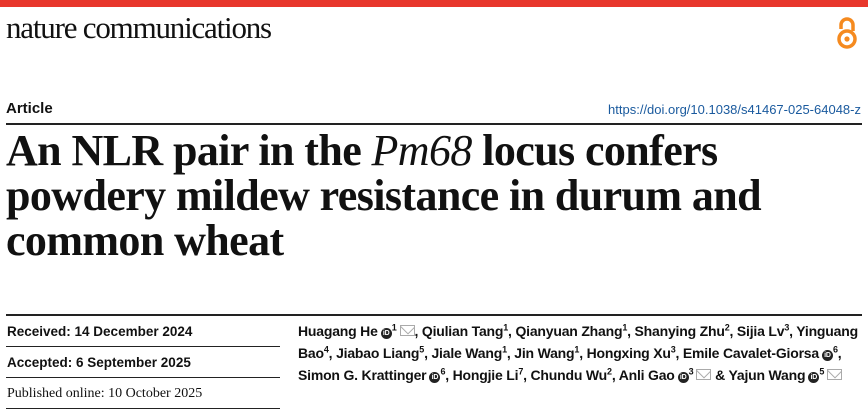 This screenshot has height=417, width=868. I want to click on published-date: Published online: 10 October 2025, so click(143, 393).